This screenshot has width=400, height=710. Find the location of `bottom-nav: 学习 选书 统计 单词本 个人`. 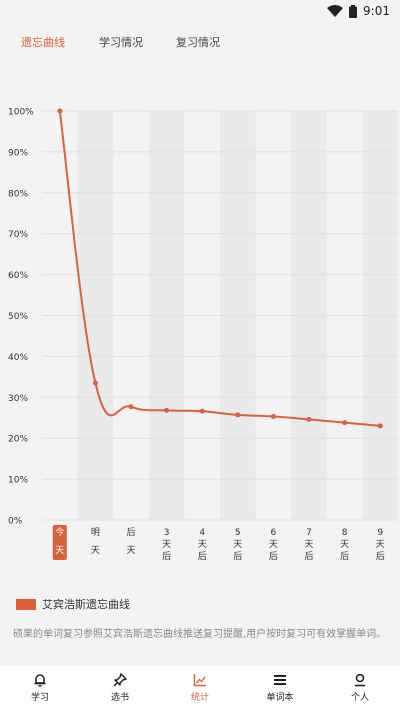

bottom-nav: 学习 选书 统计 单词本 个人 is located at coordinates (200, 688).